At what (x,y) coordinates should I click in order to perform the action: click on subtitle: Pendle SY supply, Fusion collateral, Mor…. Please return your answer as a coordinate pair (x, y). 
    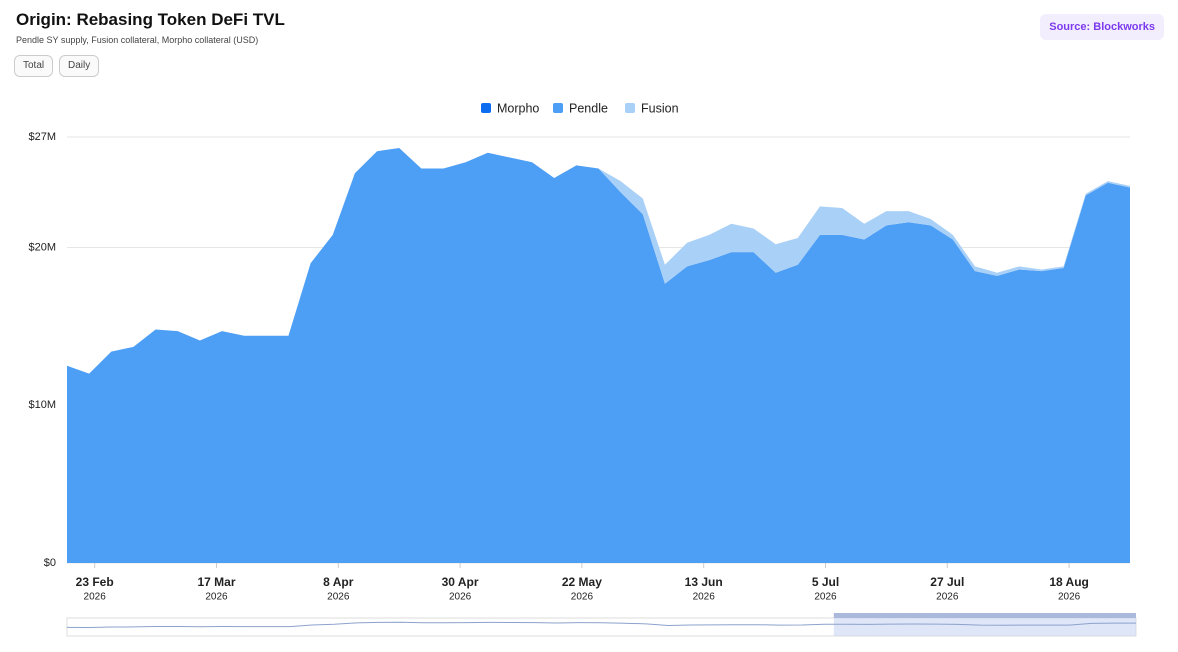
    Looking at the image, I should click on (137, 40).